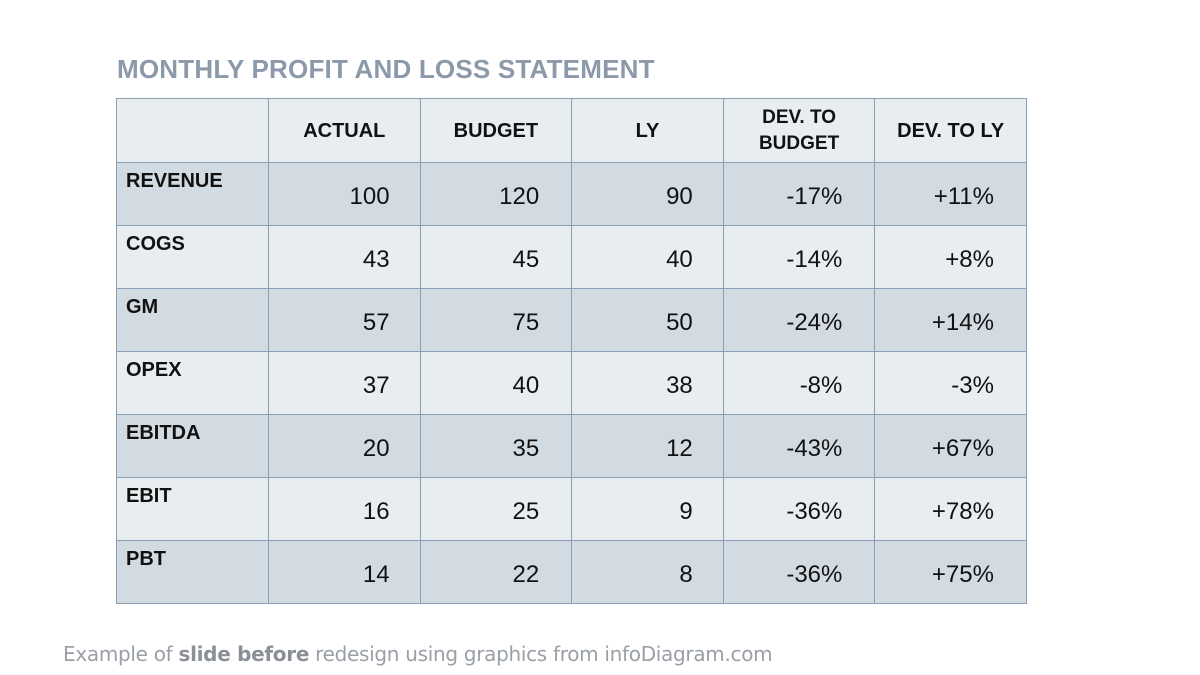 The height and width of the screenshot is (675, 1200). What do you see at coordinates (799, 446) in the screenshot?
I see `cell-dev-budget: -43%` at bounding box center [799, 446].